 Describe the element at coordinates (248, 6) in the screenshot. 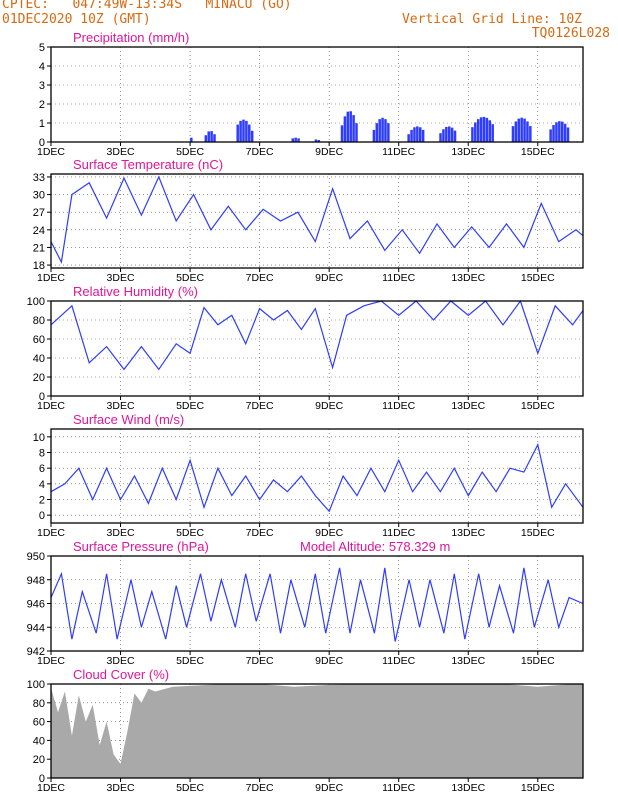

I see `location-label: MINACU (GO)` at that location.